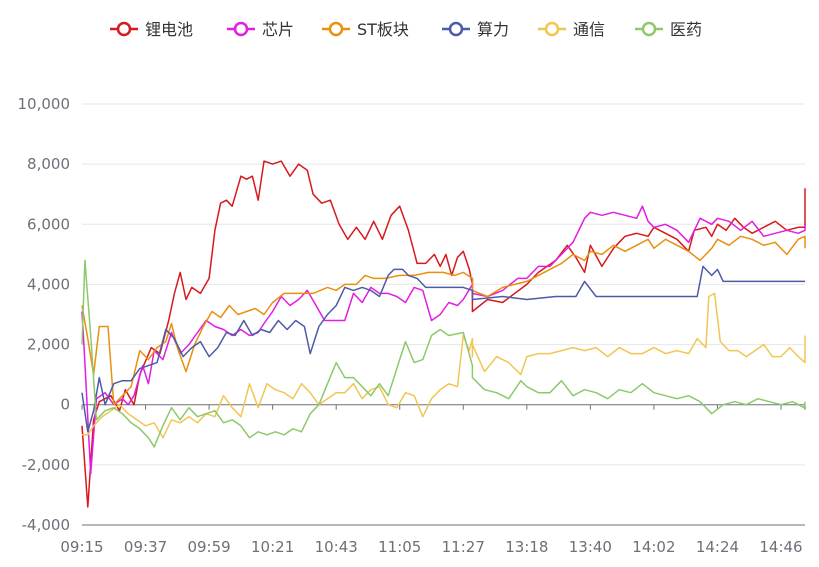 This screenshot has width=819, height=567. Describe the element at coordinates (169, 29) in the screenshot. I see `legend-label: 锂电池` at that location.